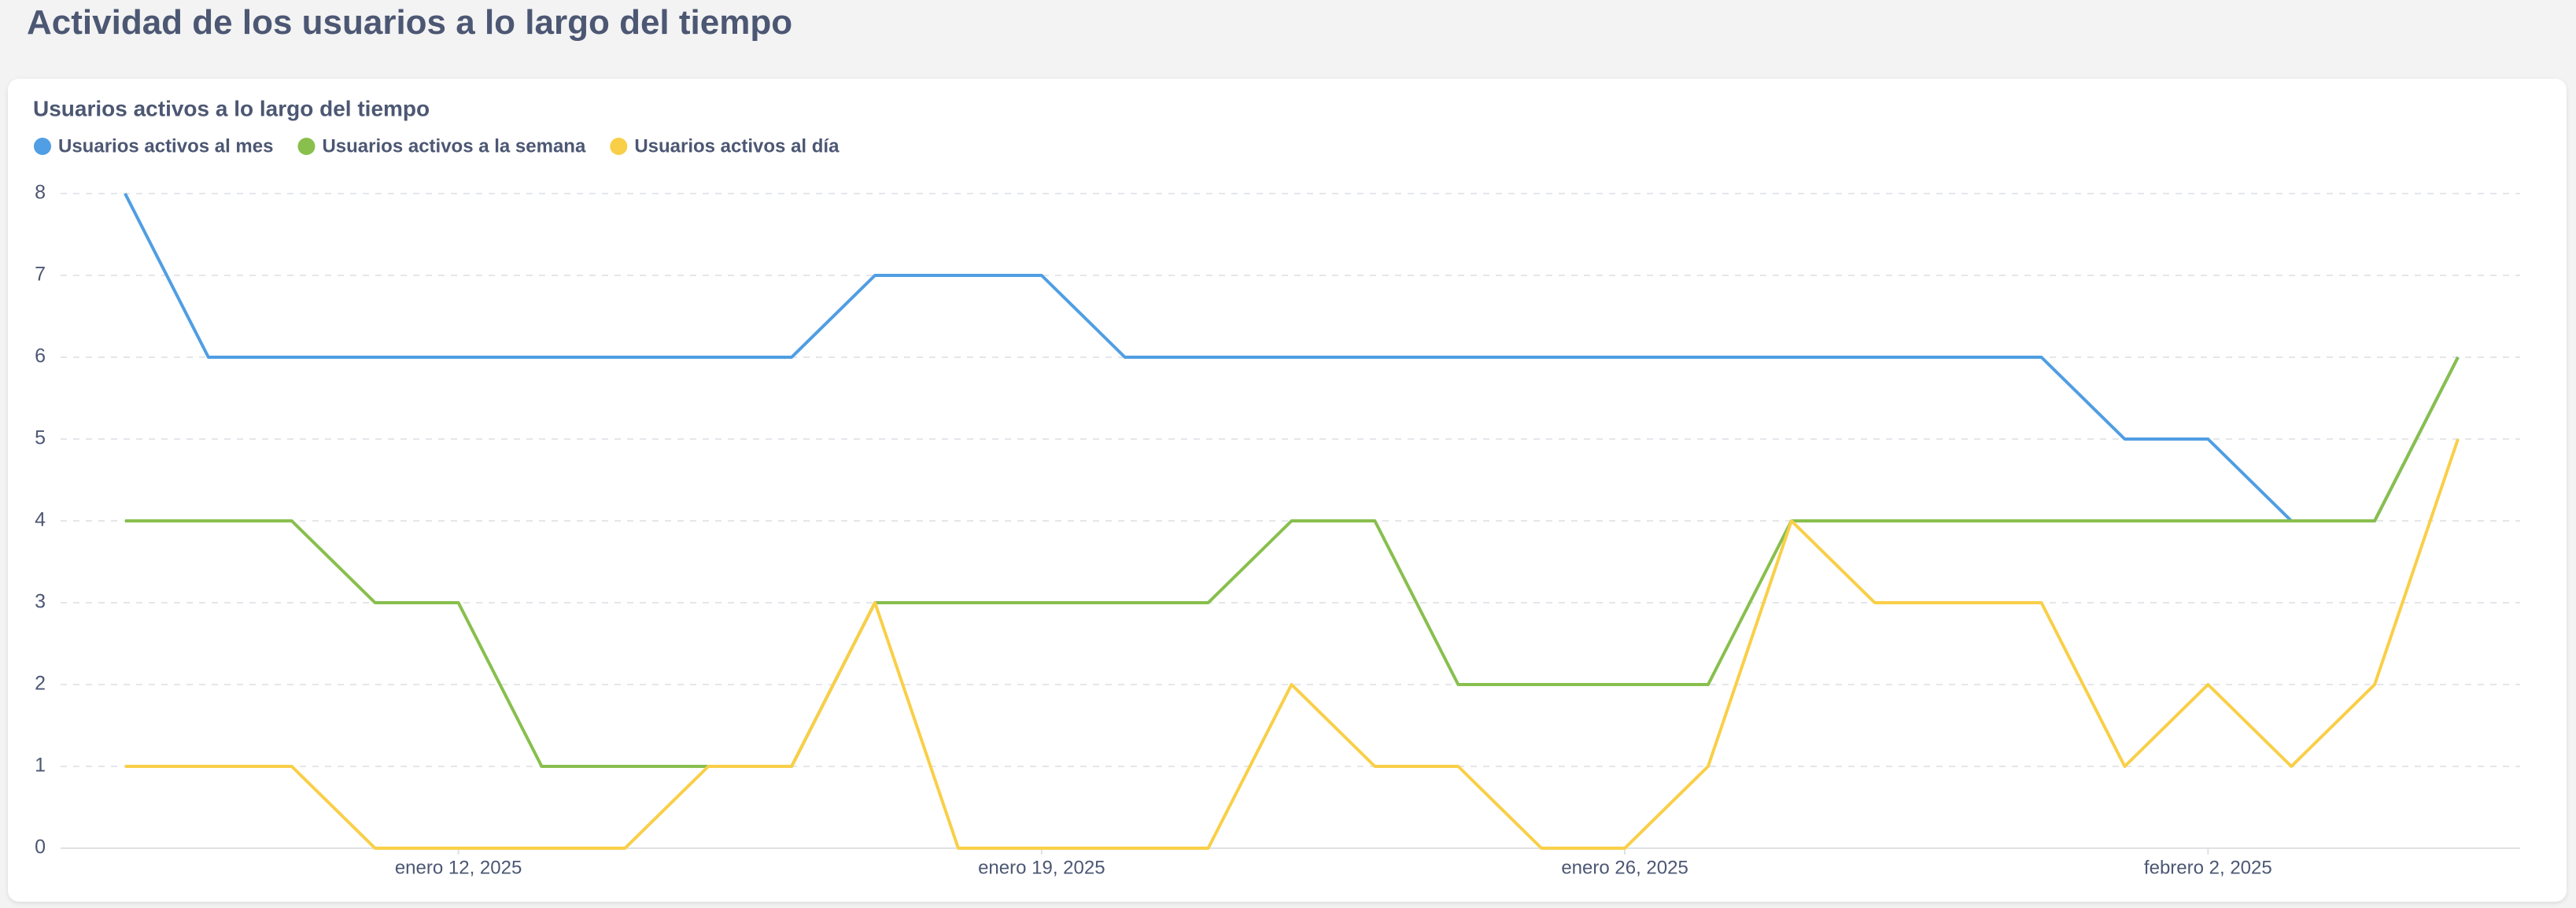  What do you see at coordinates (737, 146) in the screenshot?
I see `legend-label: Usuarios activos al día` at bounding box center [737, 146].